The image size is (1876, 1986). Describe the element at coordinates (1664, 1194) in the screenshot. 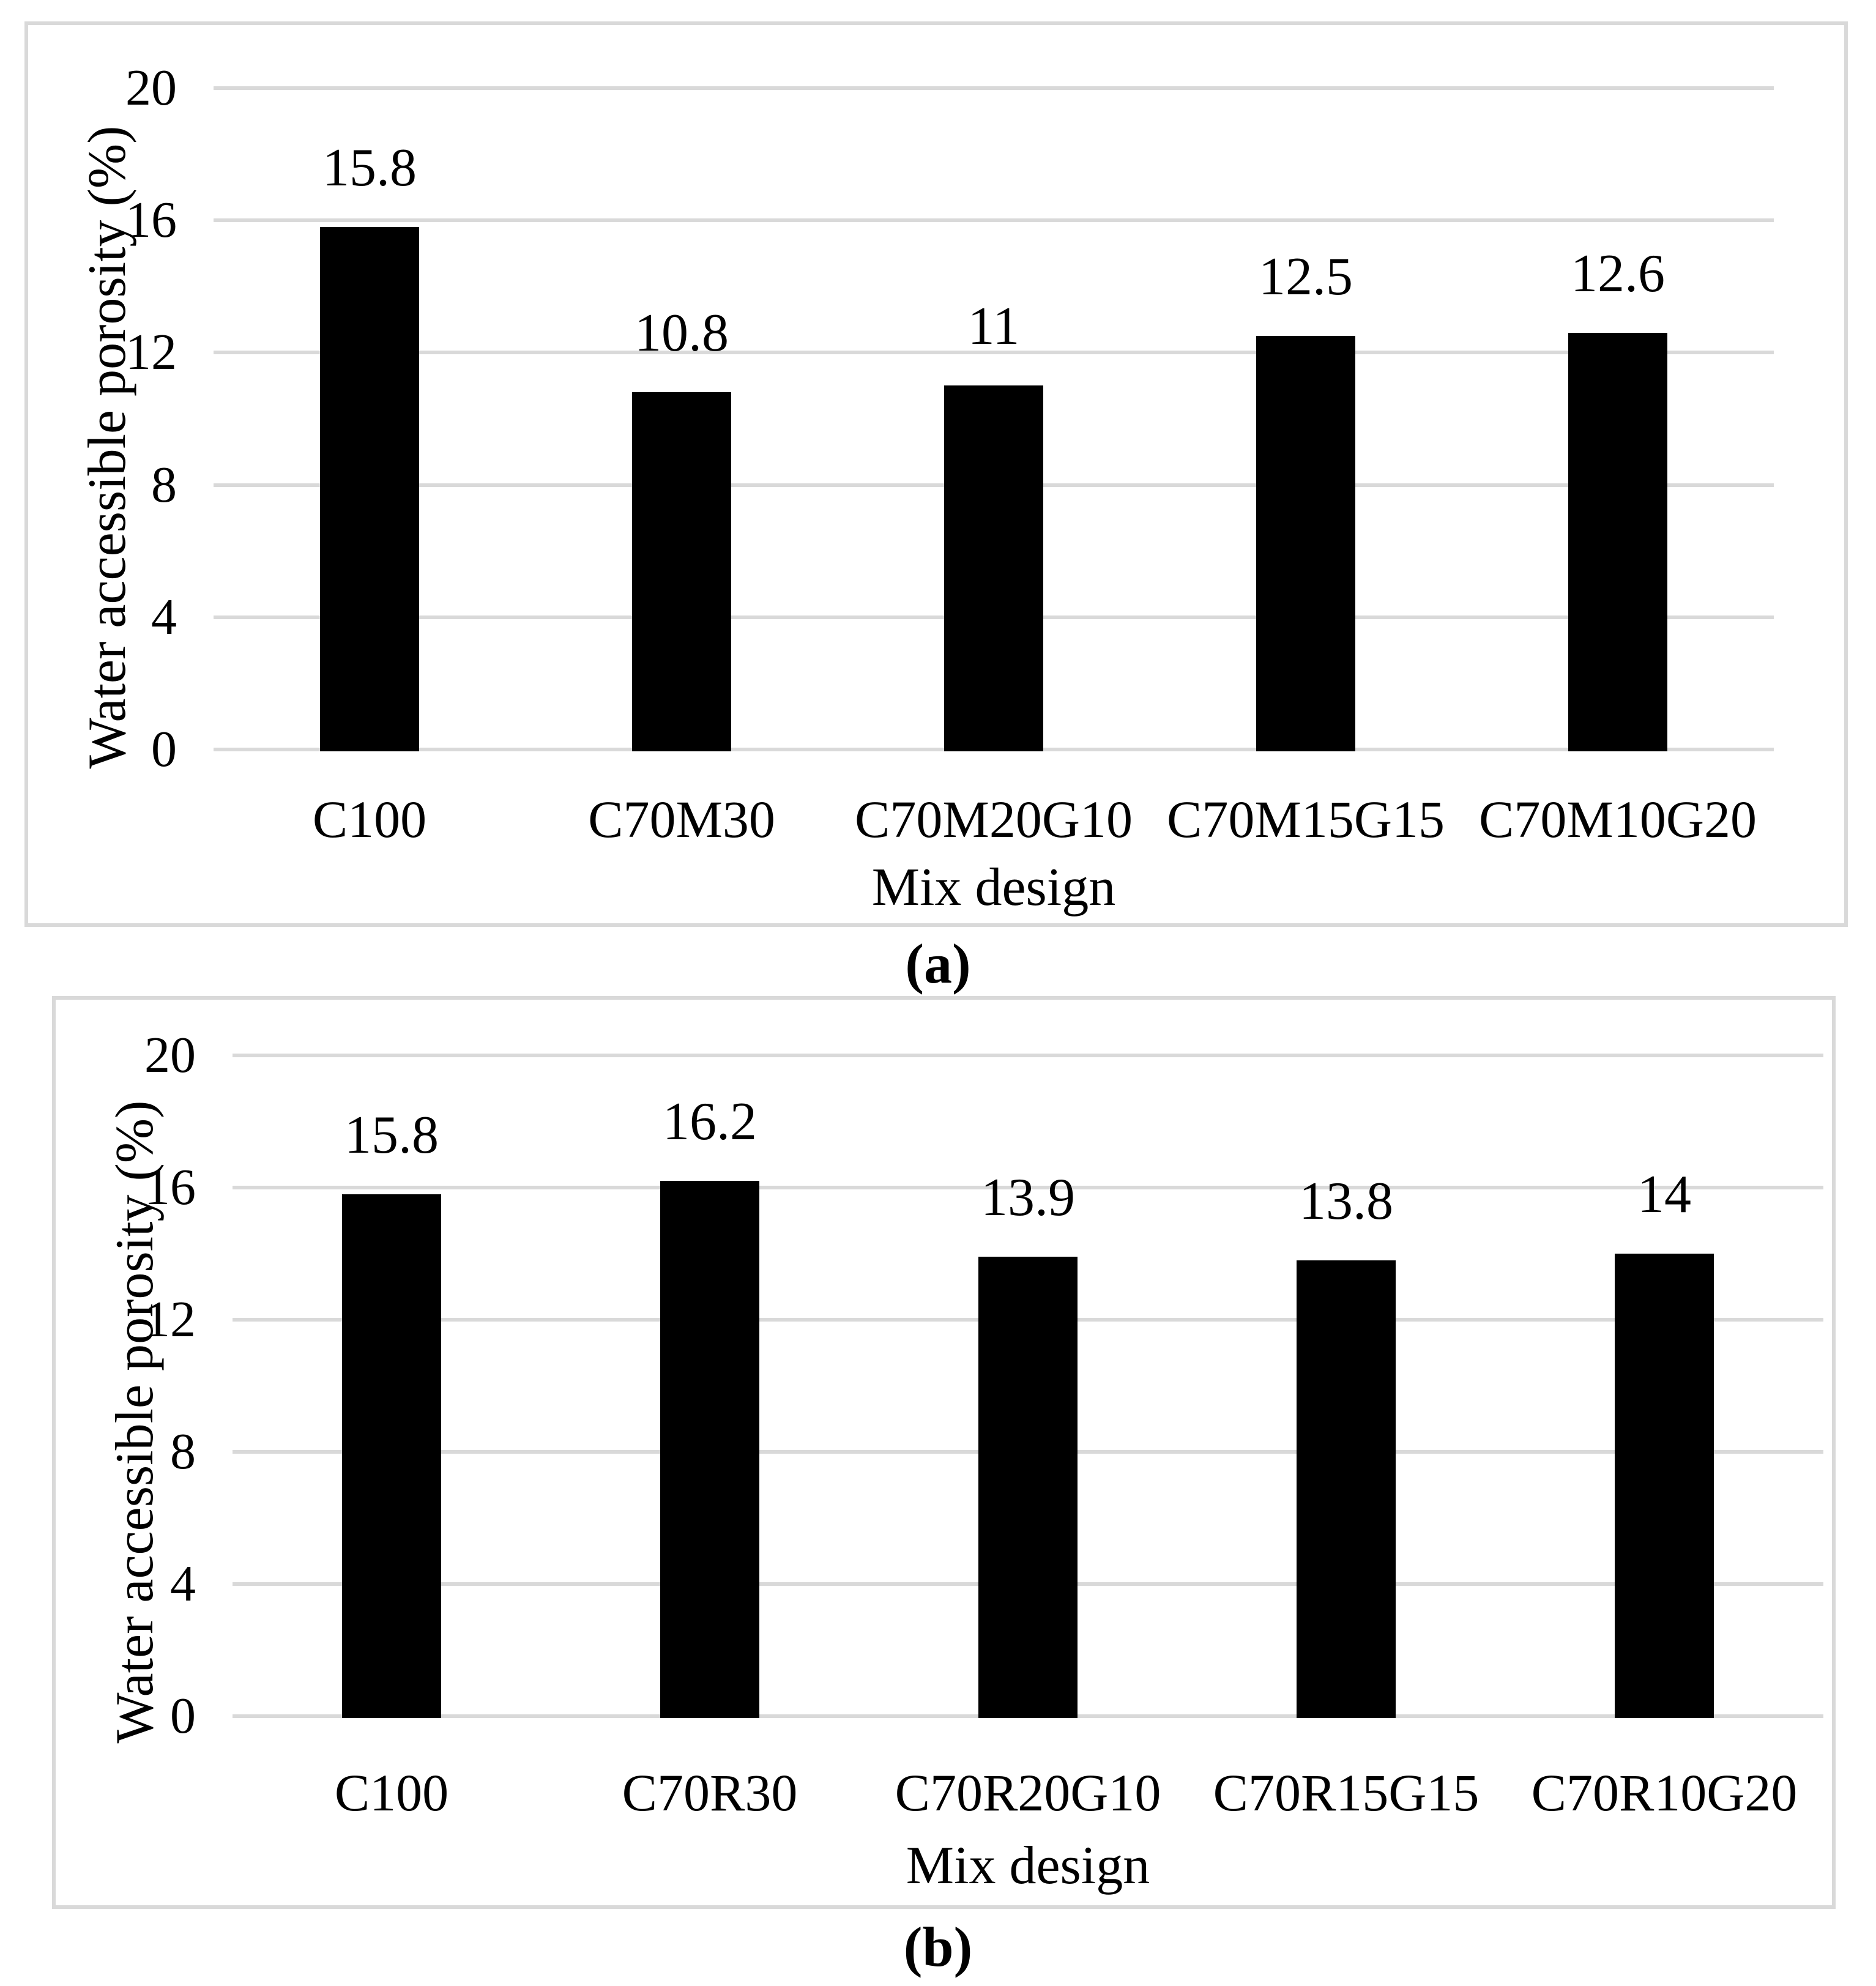

I see `bar-value-label: 14` at that location.